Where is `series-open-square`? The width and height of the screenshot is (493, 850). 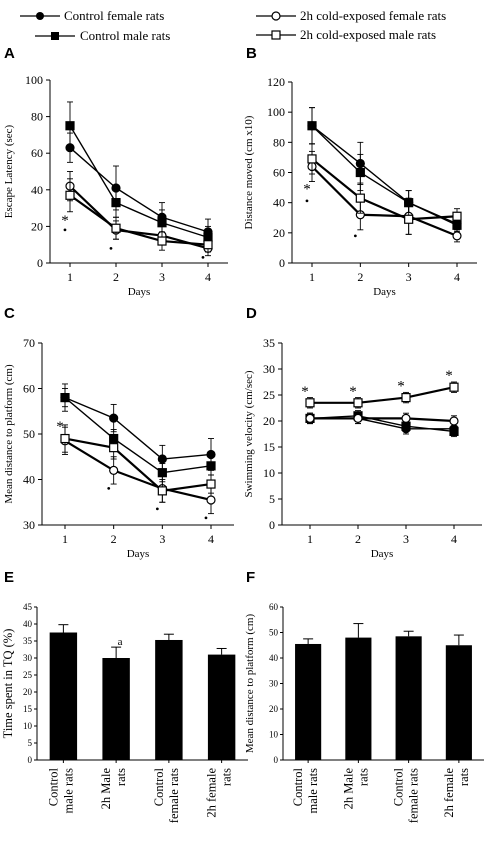 series-open-square is located at coordinates (139, 215).